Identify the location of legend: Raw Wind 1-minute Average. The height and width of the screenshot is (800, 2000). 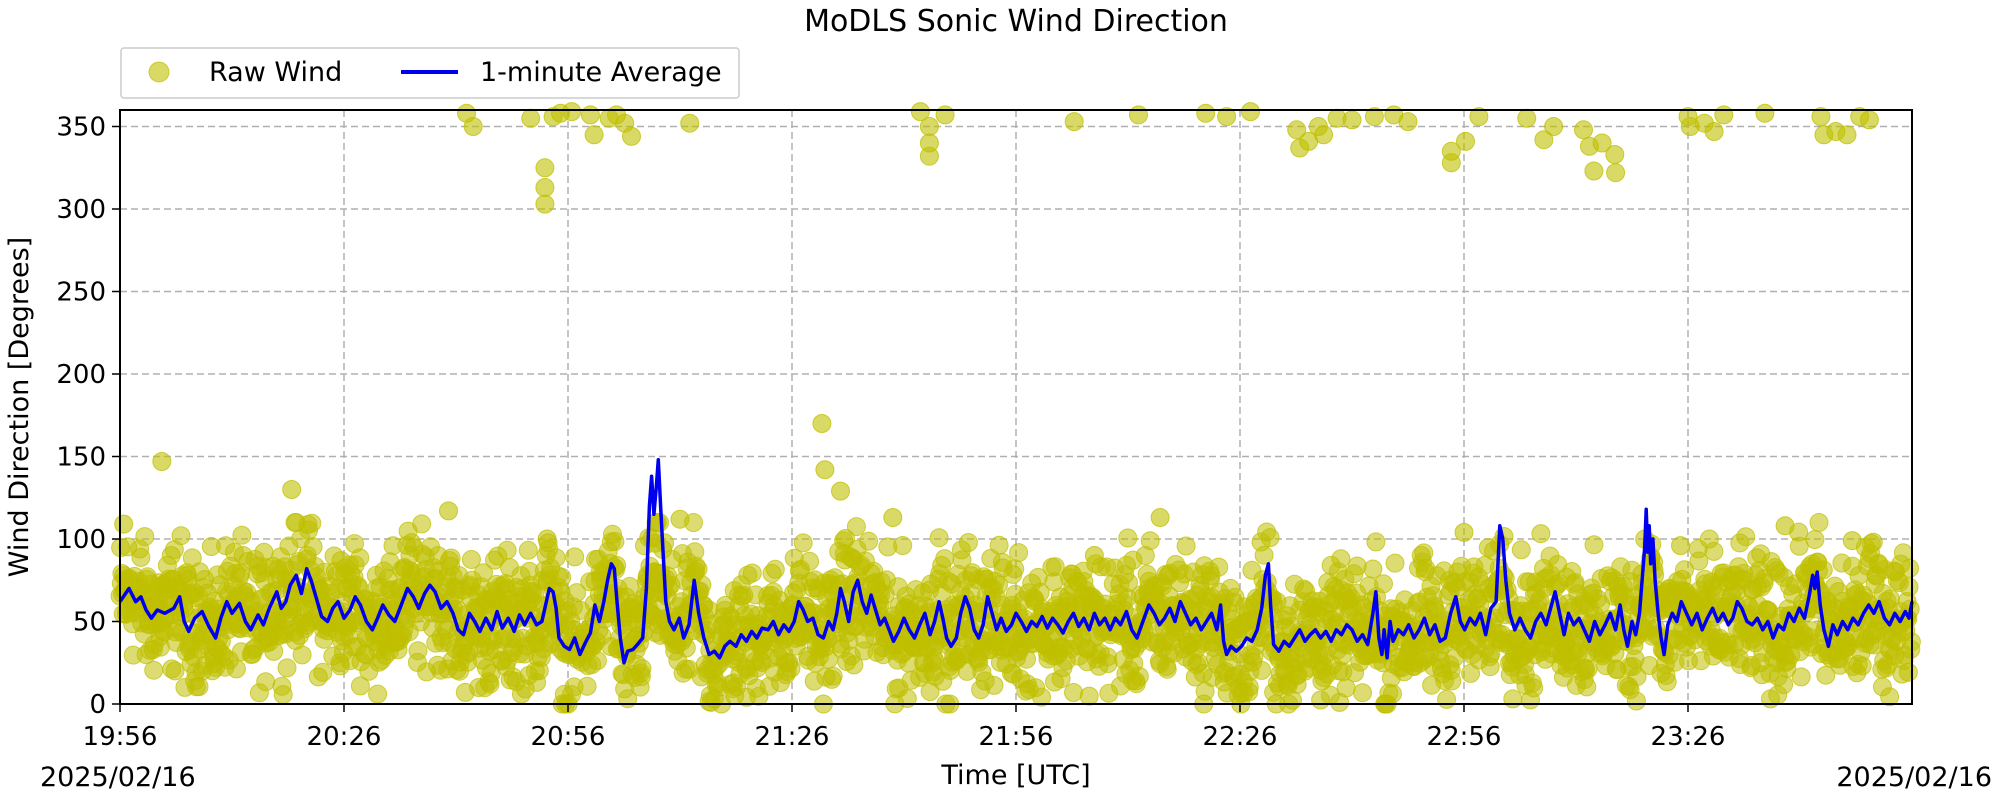
(430, 73).